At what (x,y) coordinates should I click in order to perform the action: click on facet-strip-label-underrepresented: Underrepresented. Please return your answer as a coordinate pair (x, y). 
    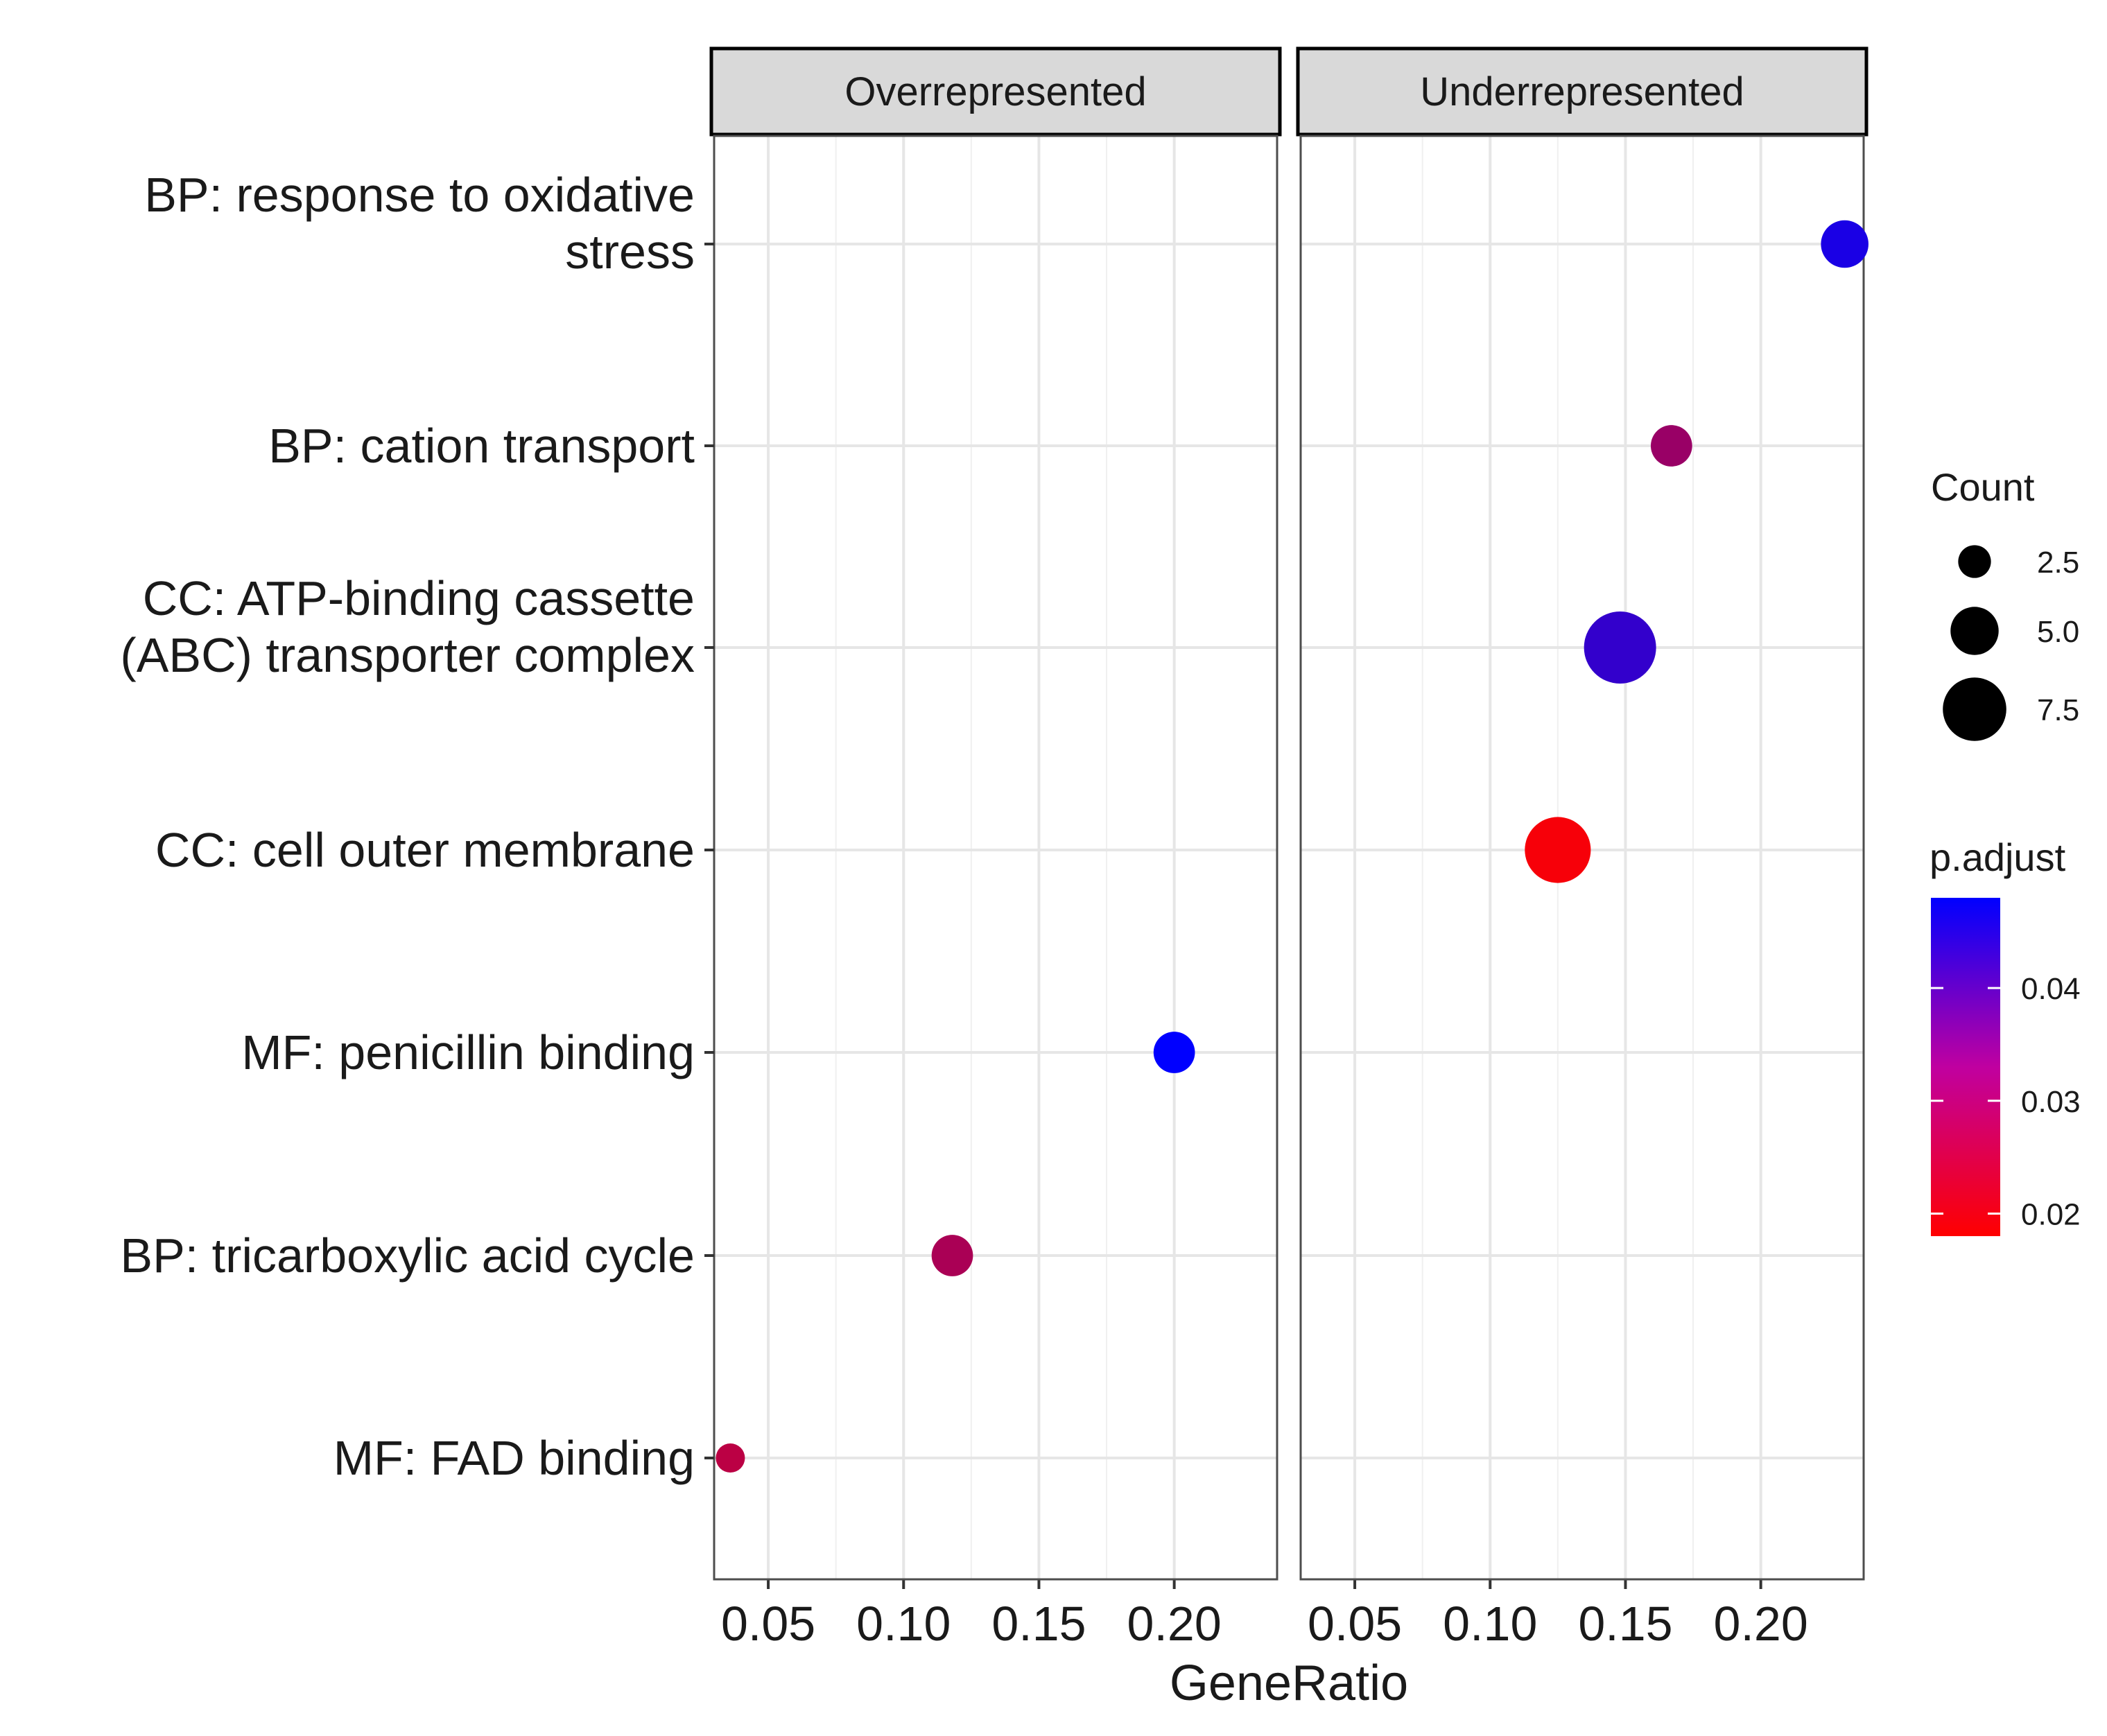
    Looking at the image, I should click on (1582, 92).